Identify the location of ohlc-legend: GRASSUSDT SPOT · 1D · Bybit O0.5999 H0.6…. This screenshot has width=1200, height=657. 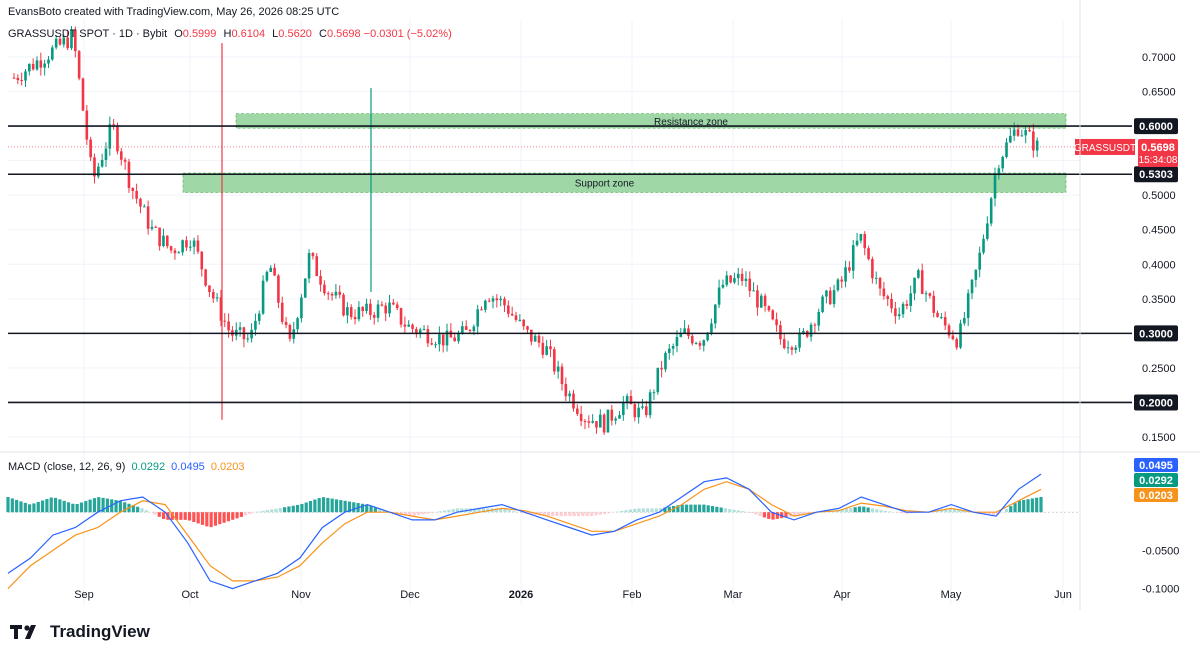
(230, 34).